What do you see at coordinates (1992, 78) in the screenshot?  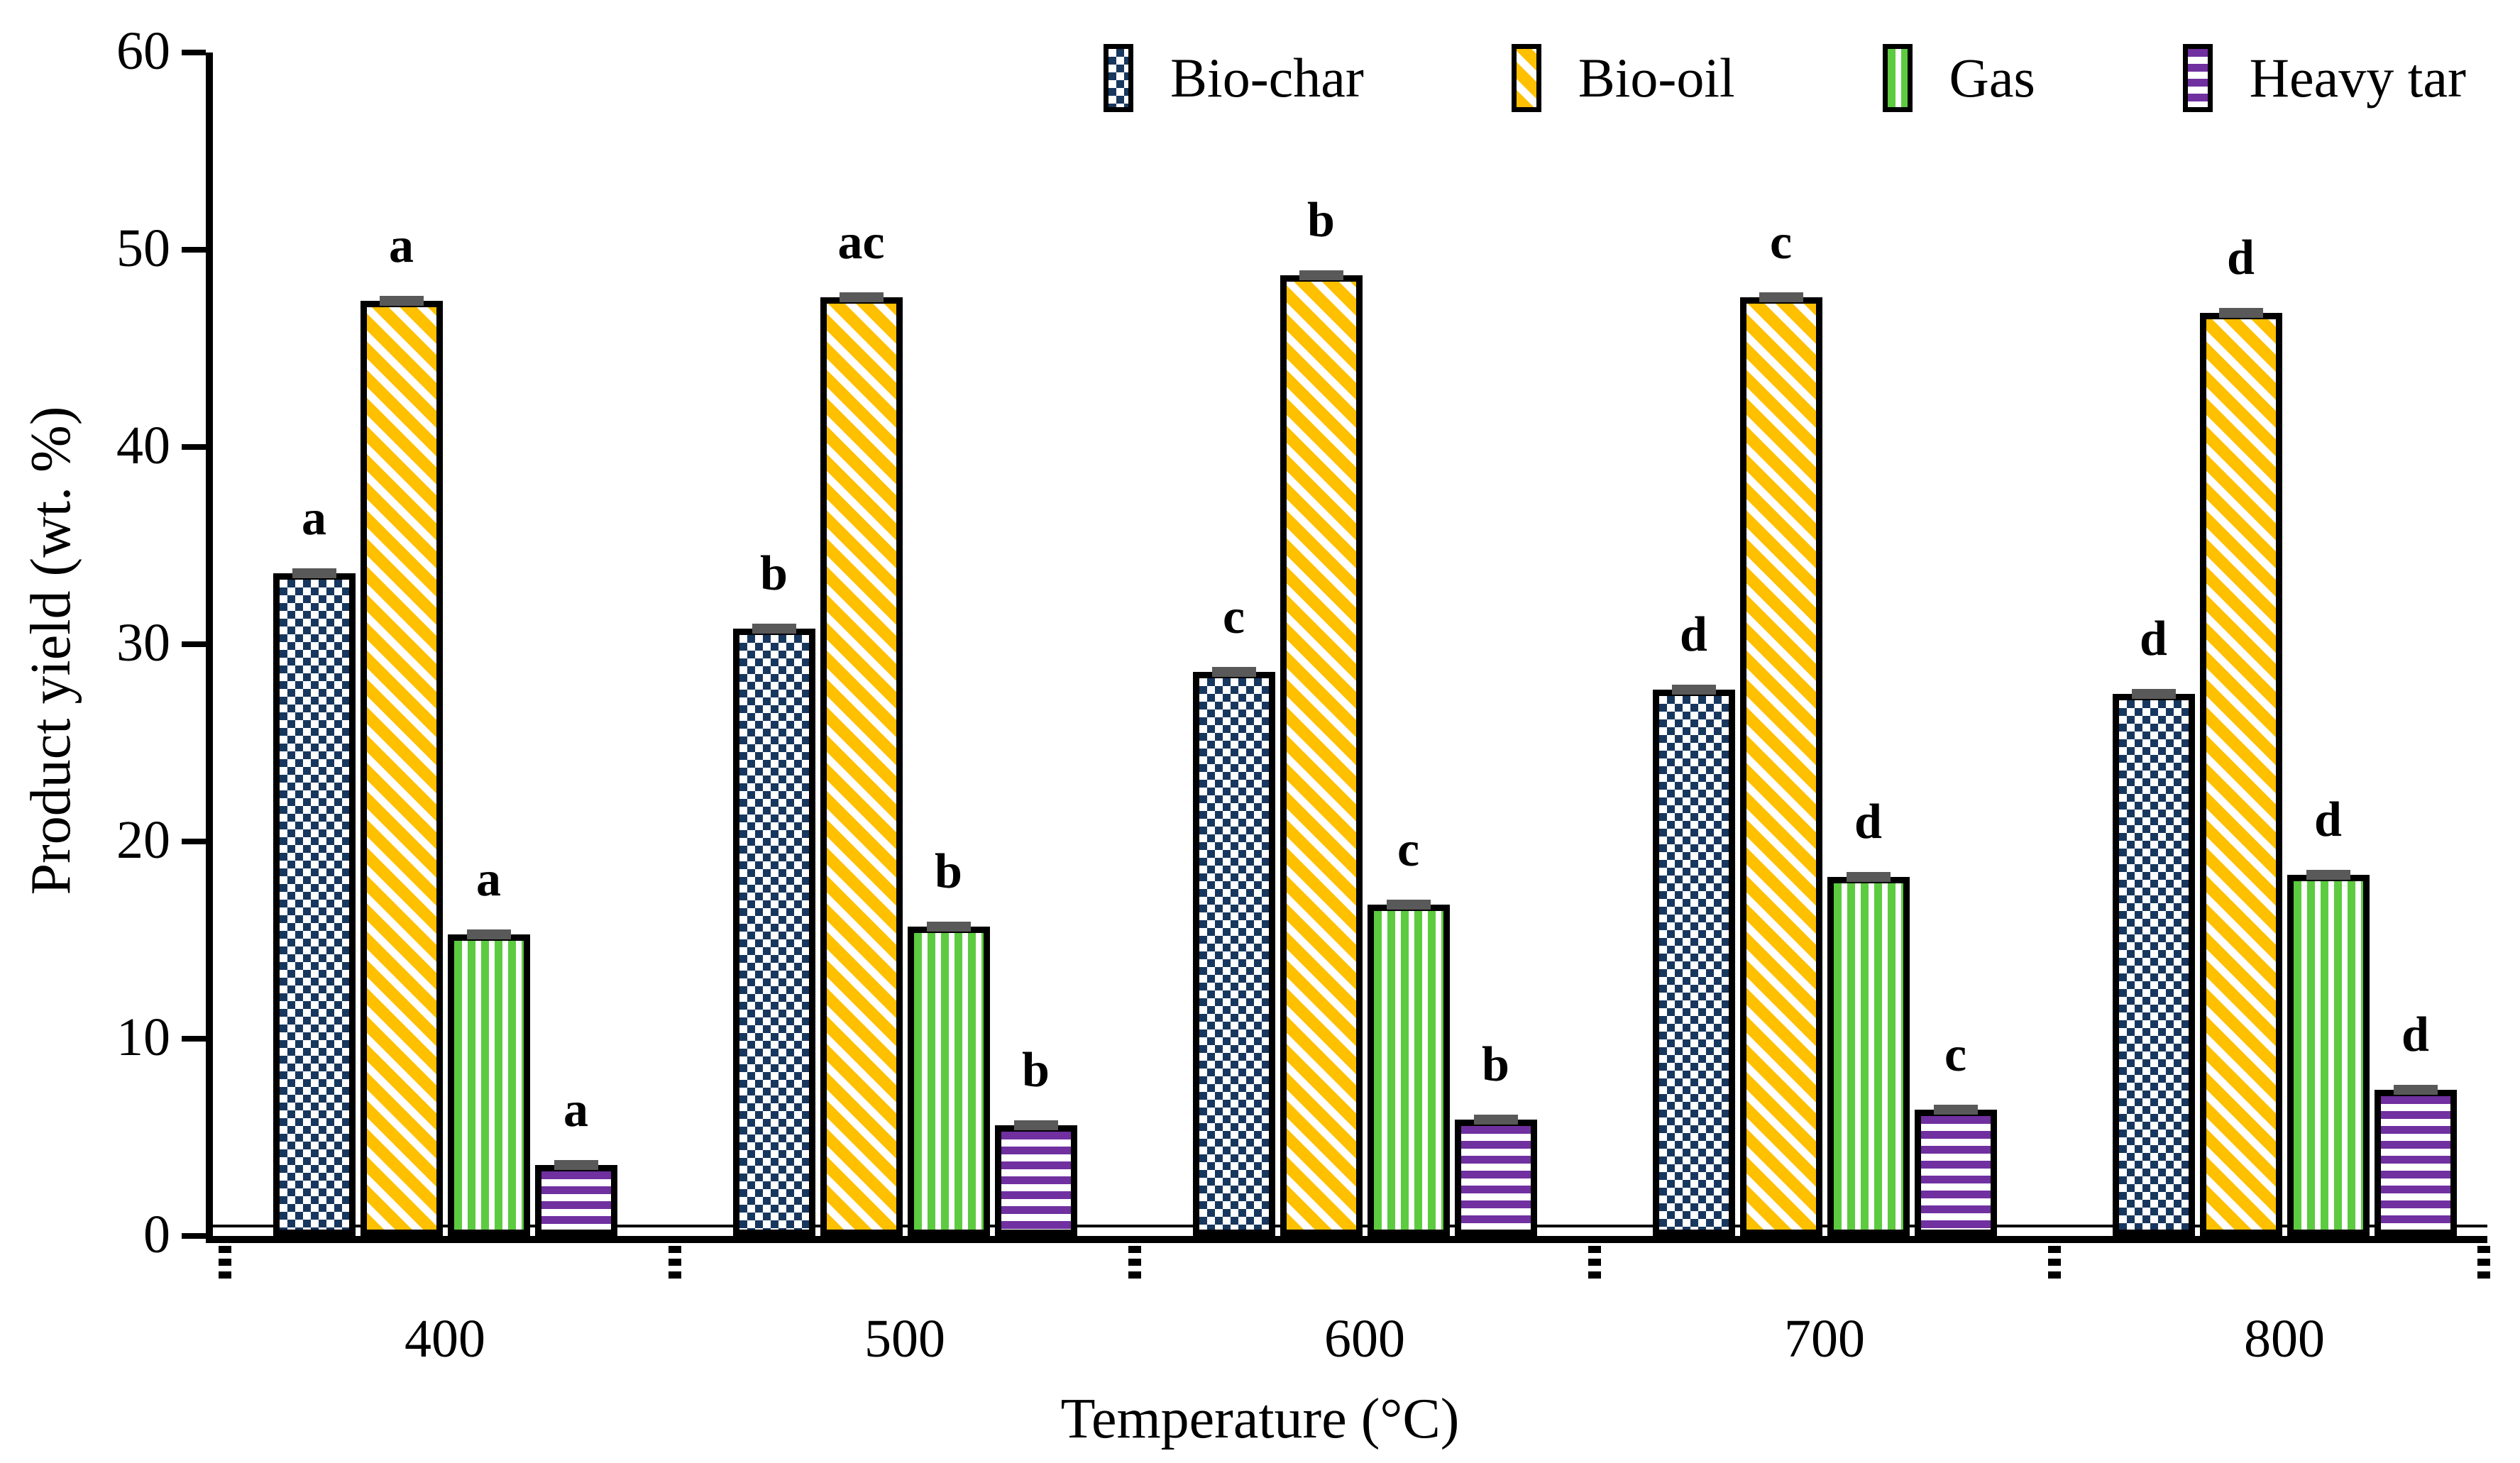 I see `legend-label: Gas` at bounding box center [1992, 78].